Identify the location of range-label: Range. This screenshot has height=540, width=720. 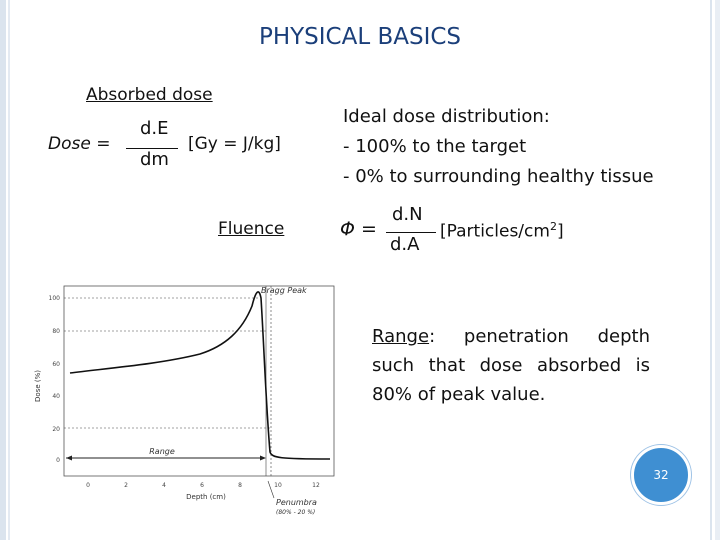
(162, 451).